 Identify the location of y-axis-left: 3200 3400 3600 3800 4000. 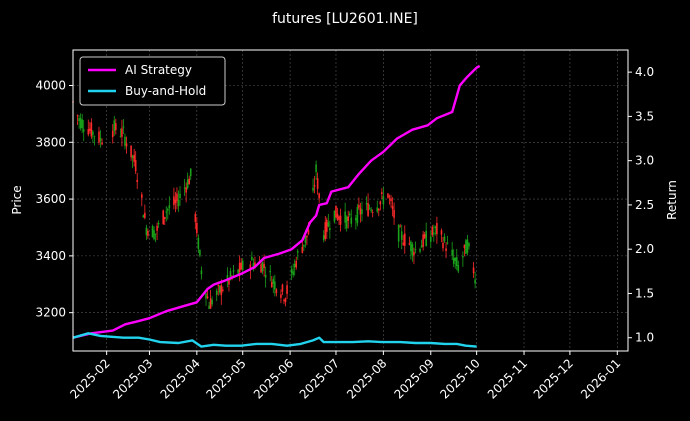
(54, 199).